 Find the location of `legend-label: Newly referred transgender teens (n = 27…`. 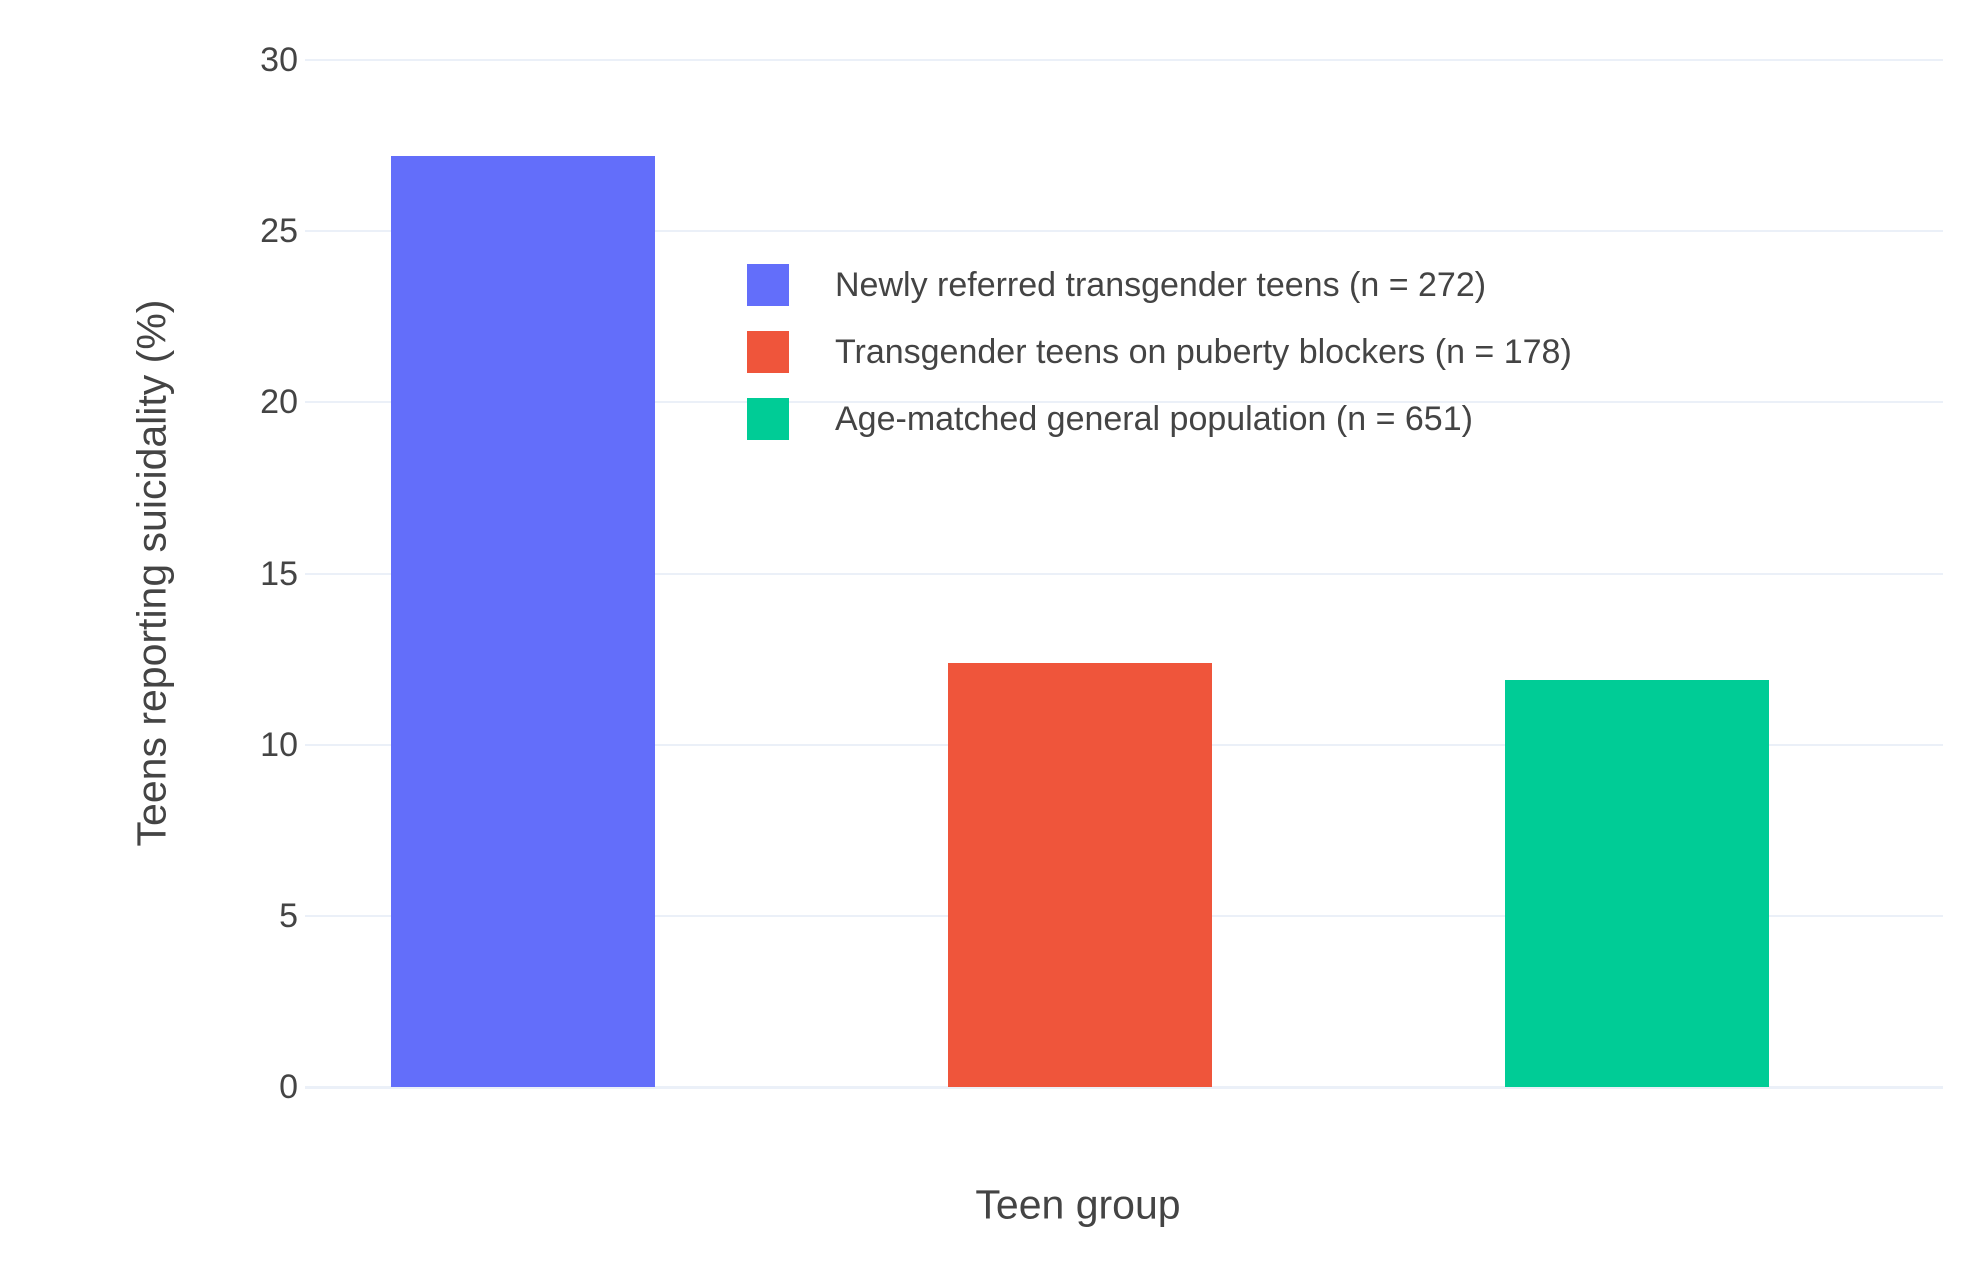

legend-label: Newly referred transgender teens (n = 27… is located at coordinates (1161, 285).